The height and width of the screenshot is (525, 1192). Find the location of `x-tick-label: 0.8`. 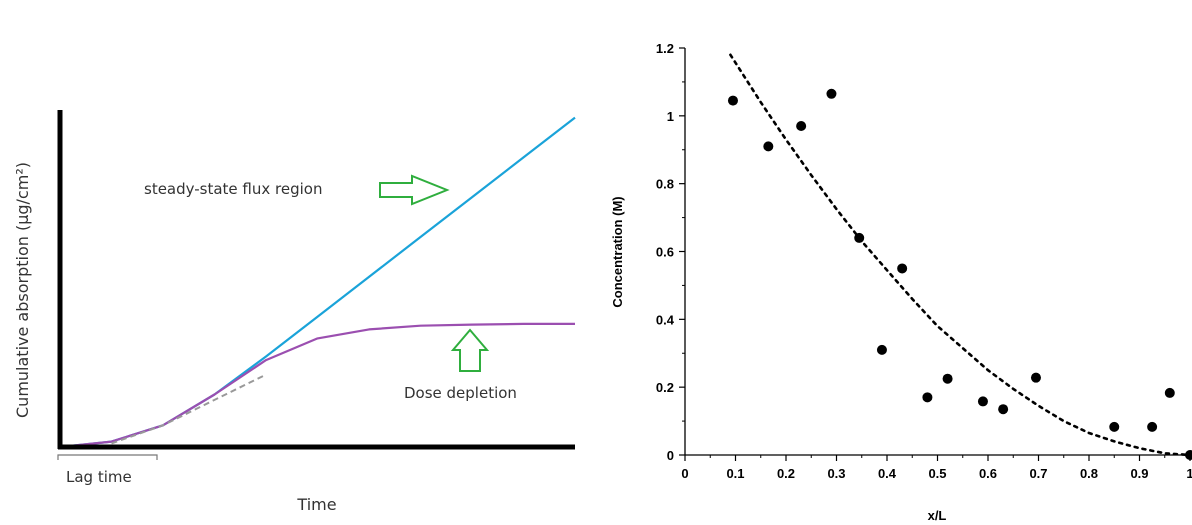

x-tick-label: 0.8 is located at coordinates (1089, 473).